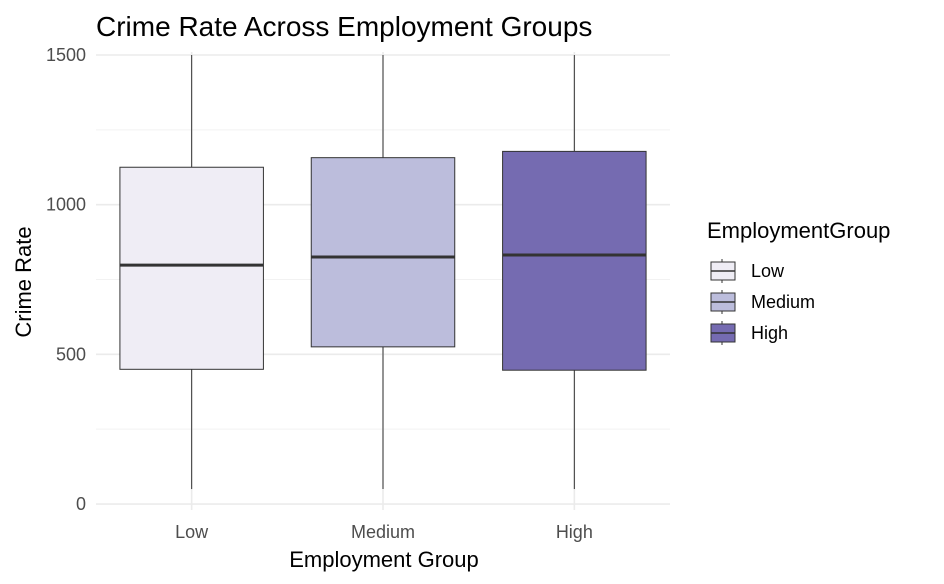 Image resolution: width=944 pixels, height=584 pixels. I want to click on y-tick-label: 1000, so click(66, 205).